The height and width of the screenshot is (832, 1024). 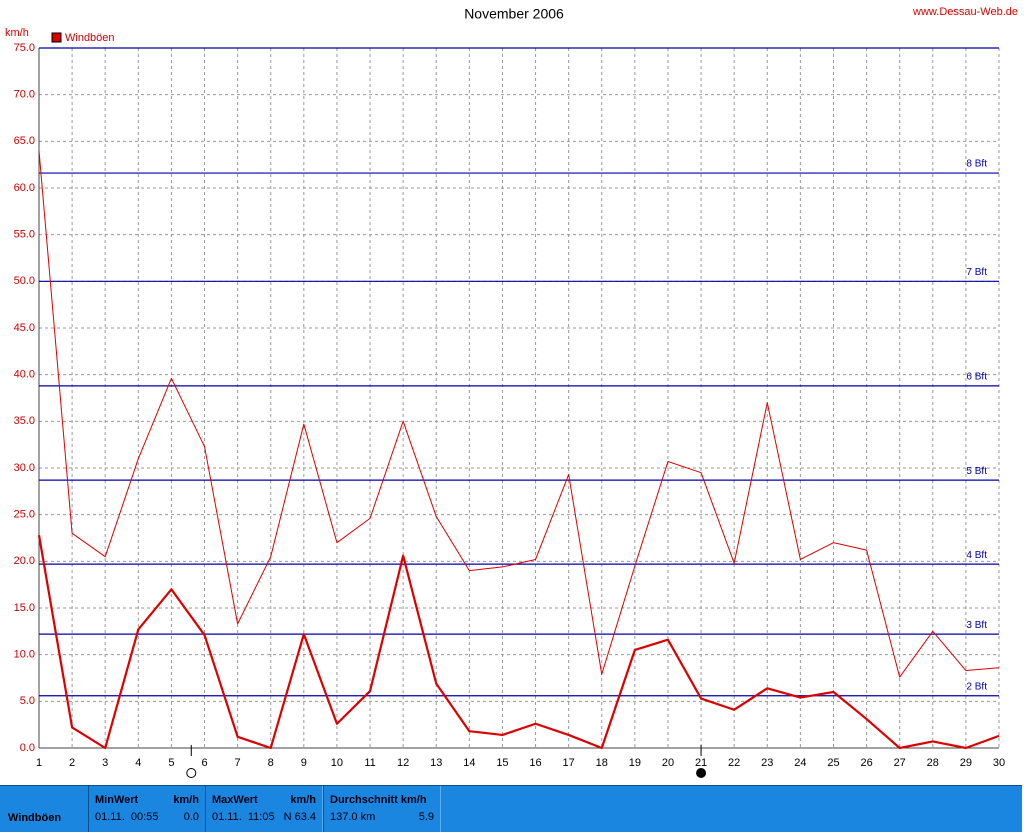 I want to click on x-tick-label: 8, so click(x=271, y=763).